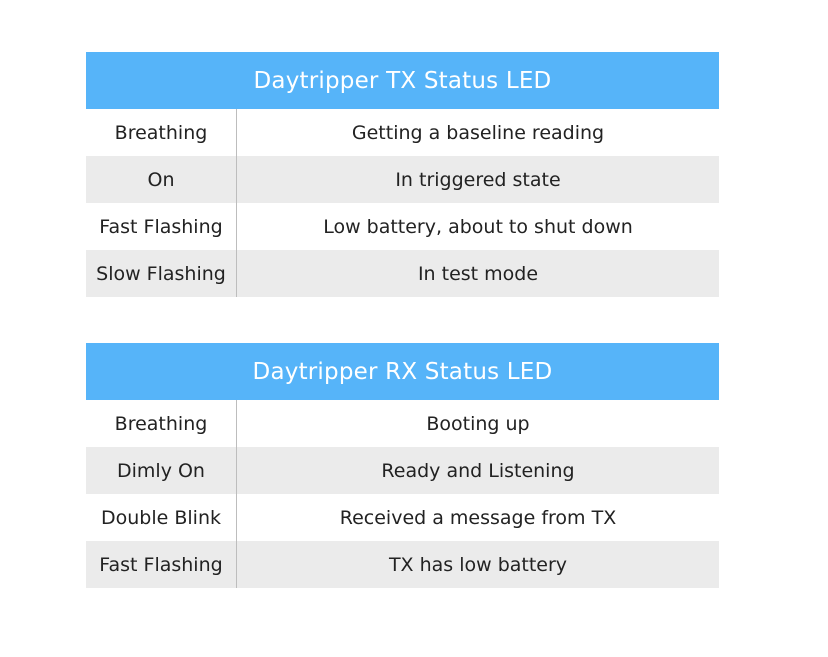 Image resolution: width=828 pixels, height=657 pixels. I want to click on led-meaning-cell: Received a message from TX, so click(478, 517).